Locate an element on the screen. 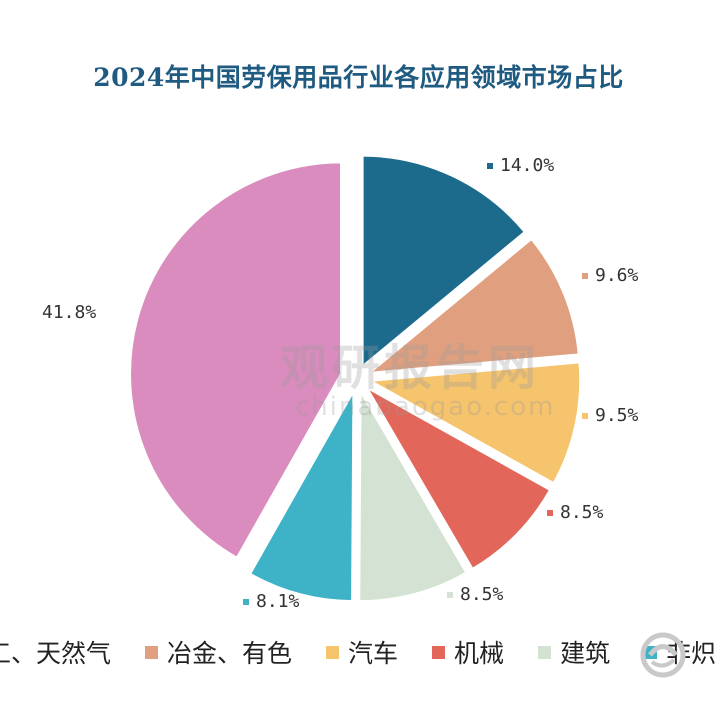 The height and width of the screenshot is (718, 717). chart-title: 2024年中国劳保用品行业各应用领域市场占比 is located at coordinates (358, 77).